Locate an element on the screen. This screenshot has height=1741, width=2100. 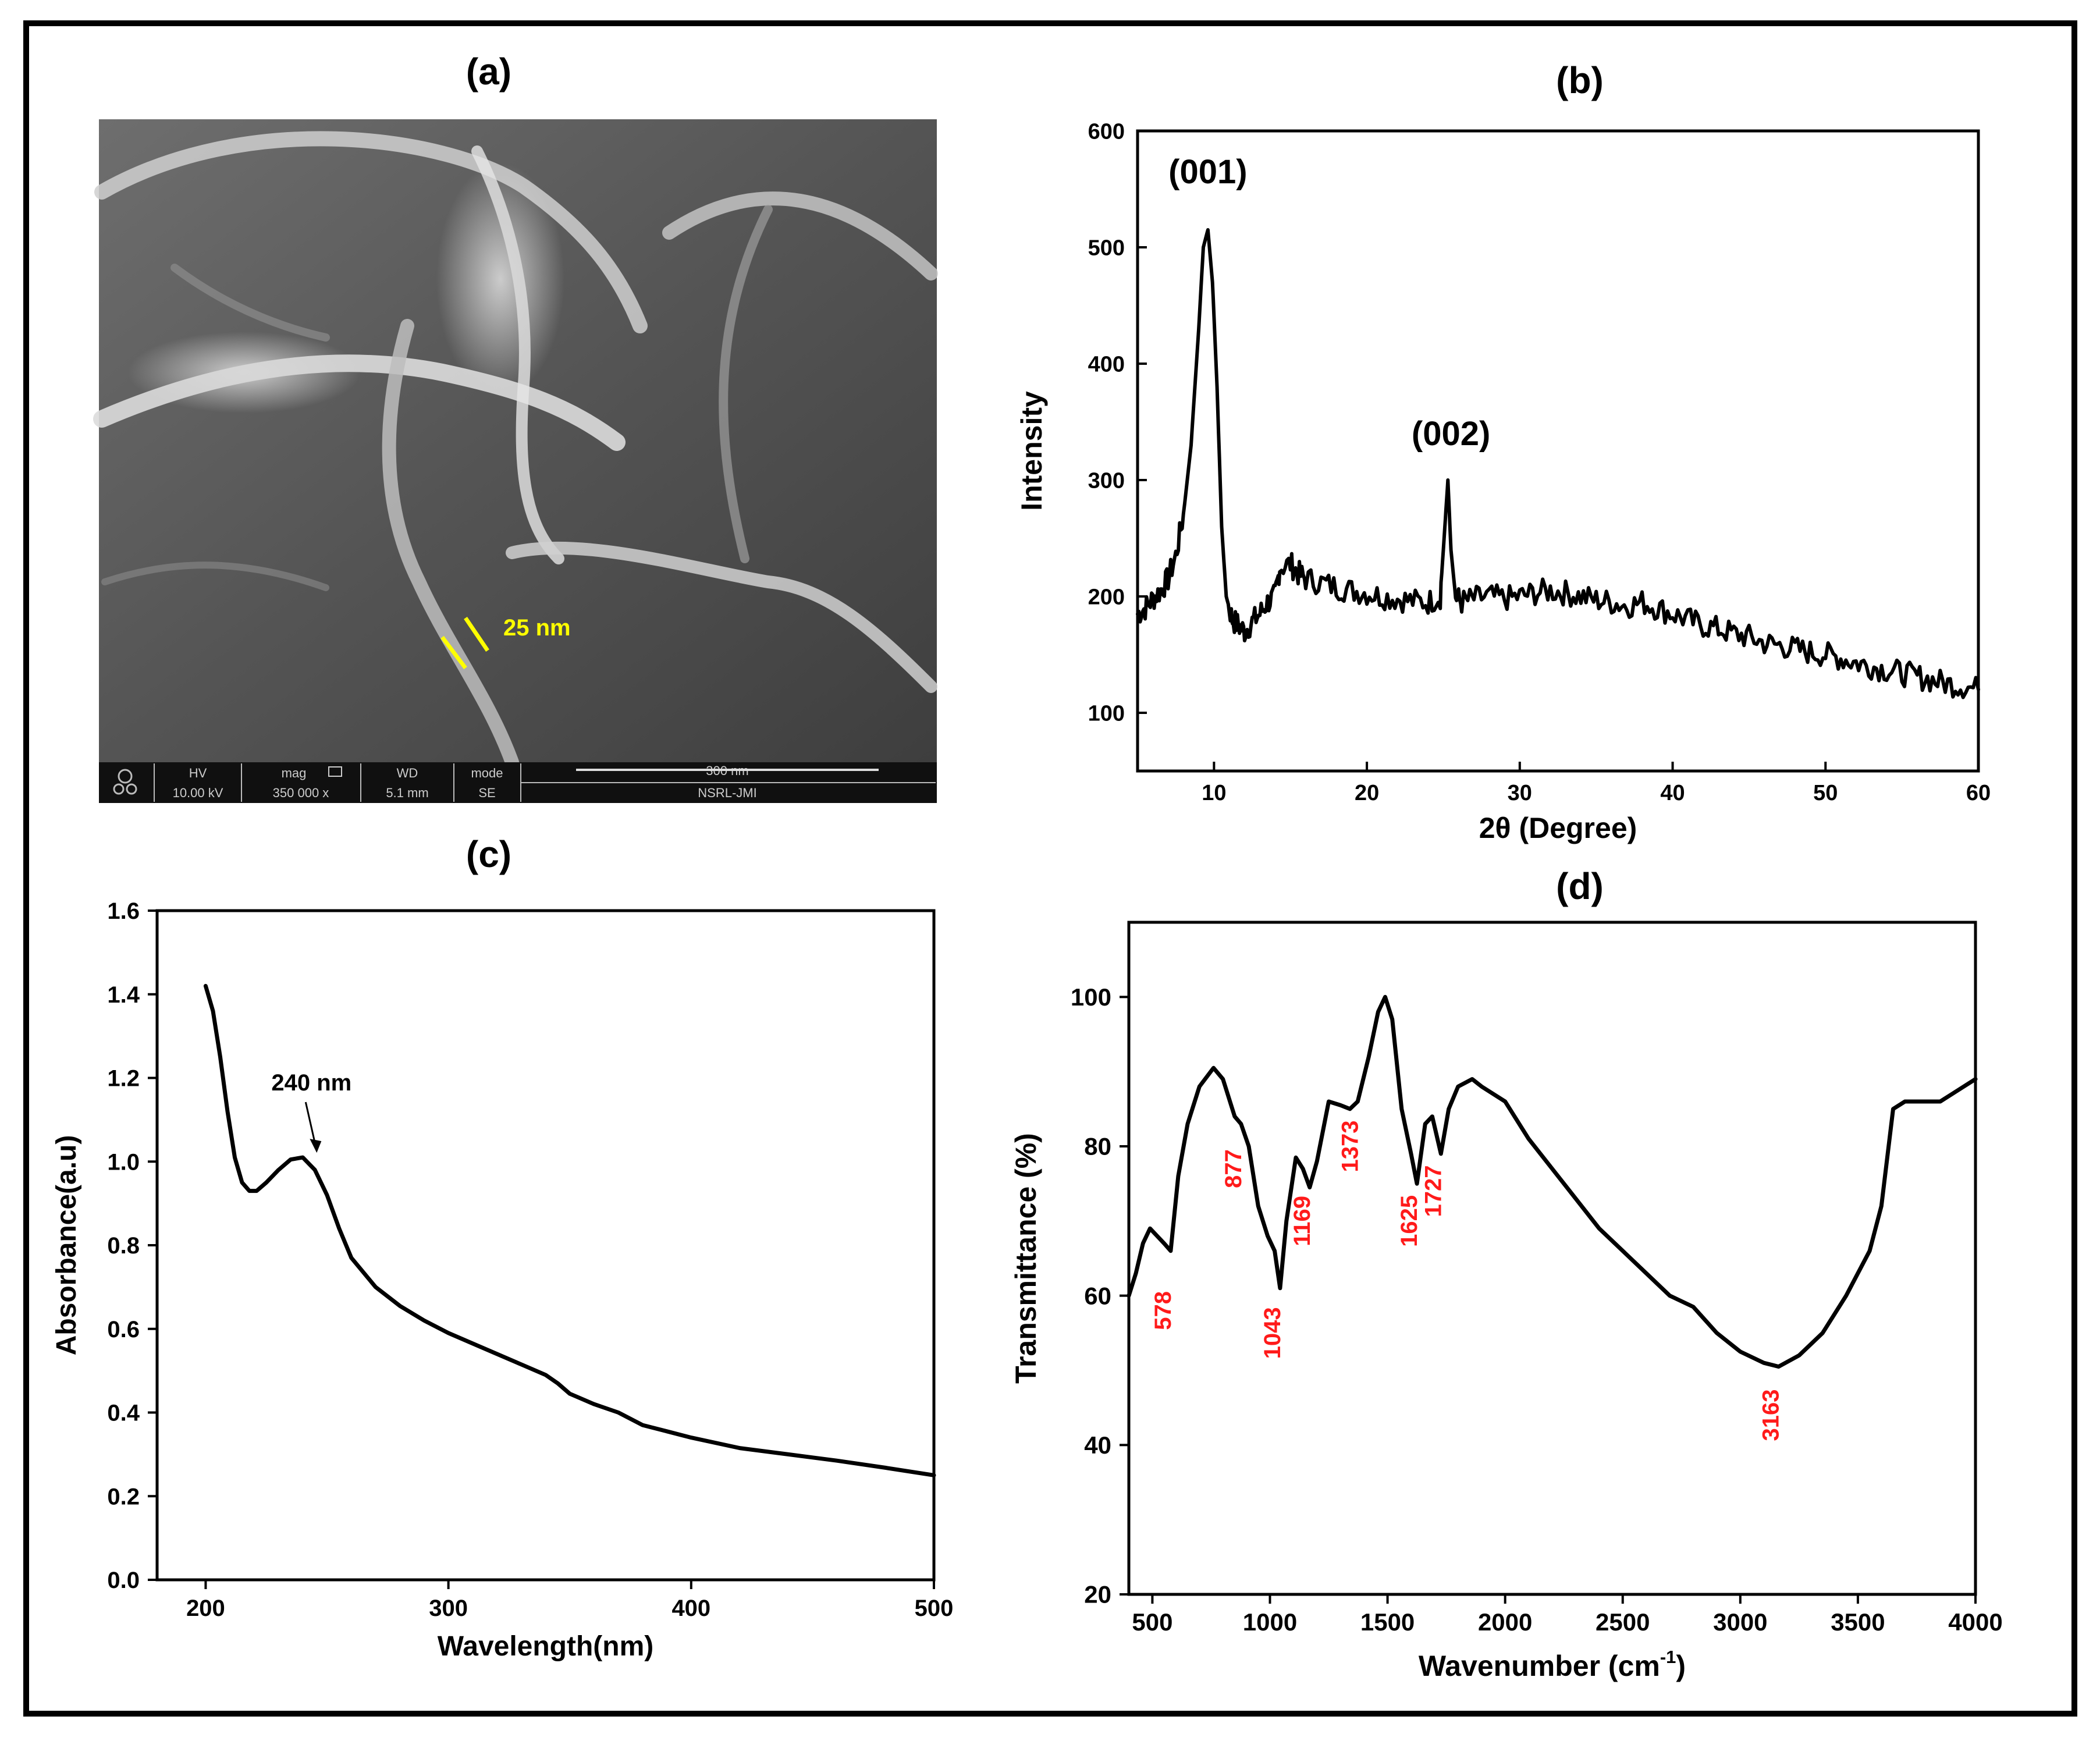
y-tick-label-d-1: 40 is located at coordinates (1098, 1445).